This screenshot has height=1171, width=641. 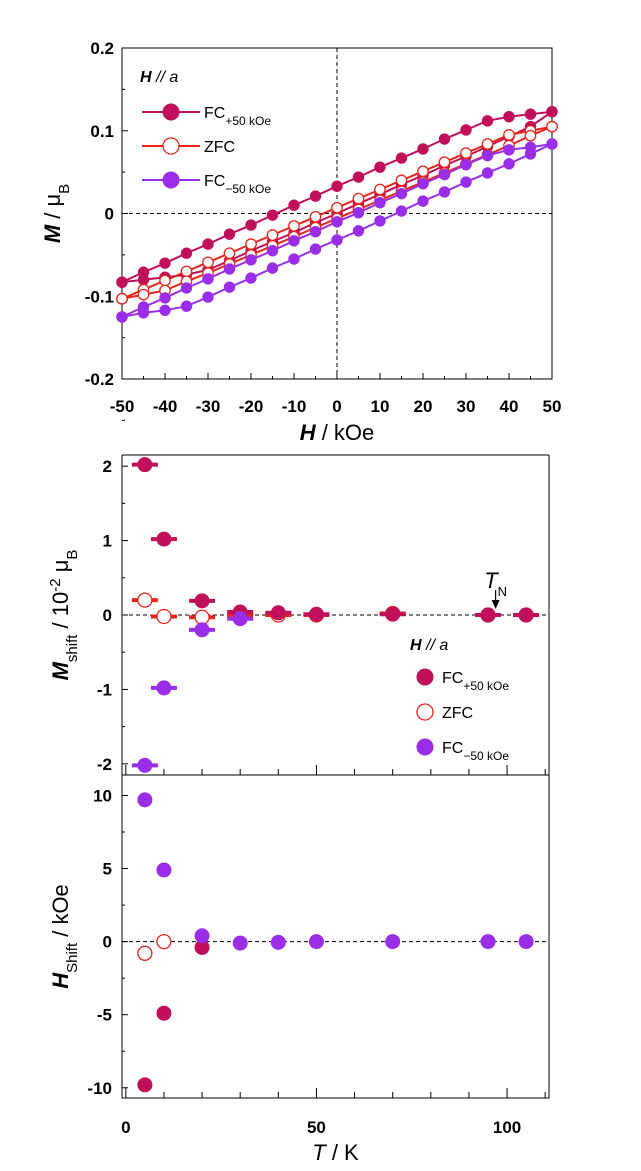 What do you see at coordinates (104, 689) in the screenshot?
I see `y-tick-label: -1` at bounding box center [104, 689].